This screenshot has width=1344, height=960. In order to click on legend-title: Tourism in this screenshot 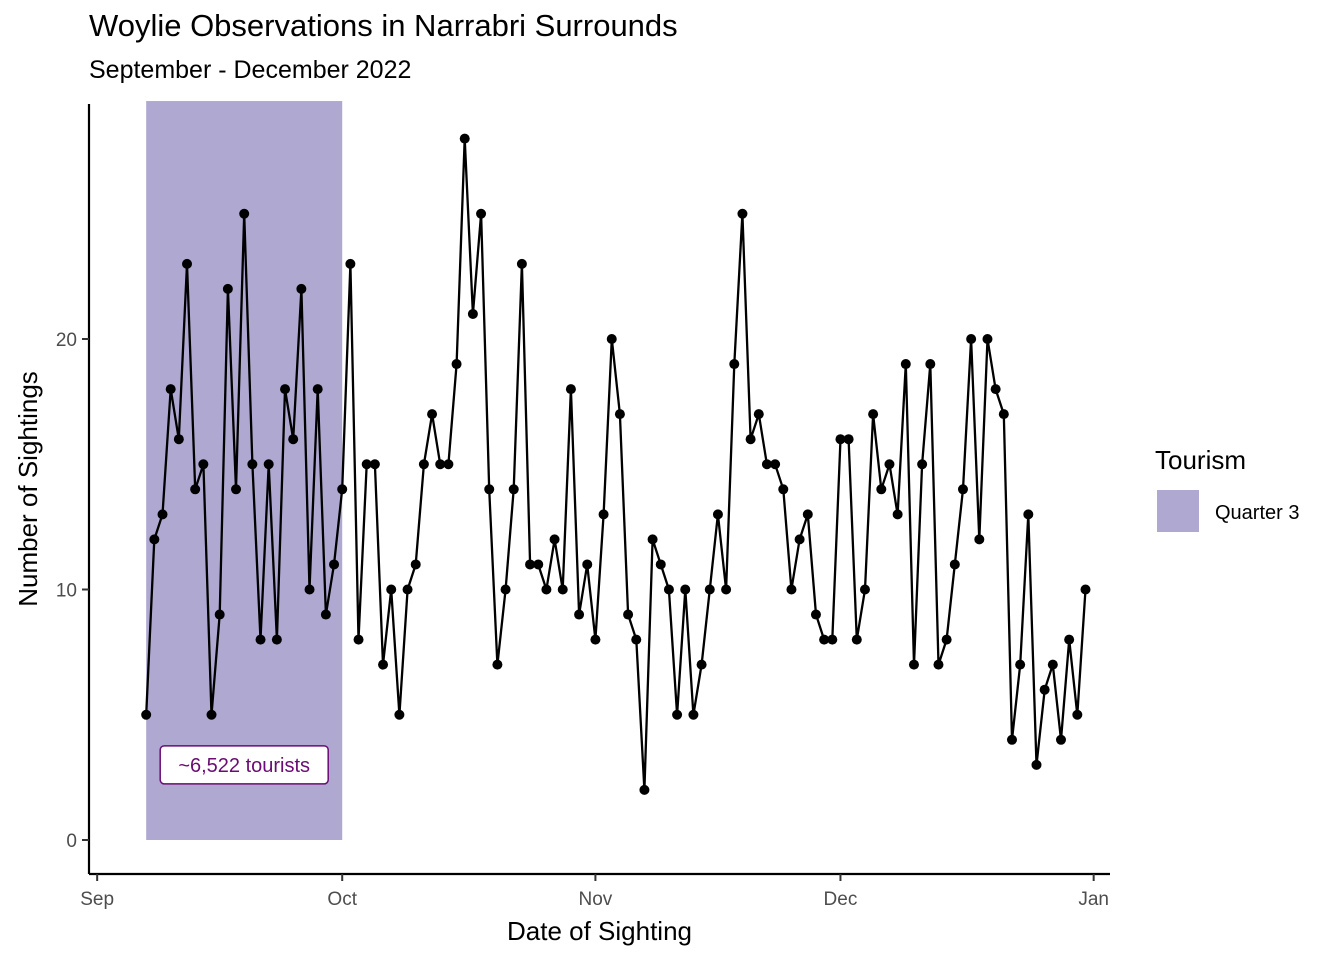, I will do `click(1200, 460)`.